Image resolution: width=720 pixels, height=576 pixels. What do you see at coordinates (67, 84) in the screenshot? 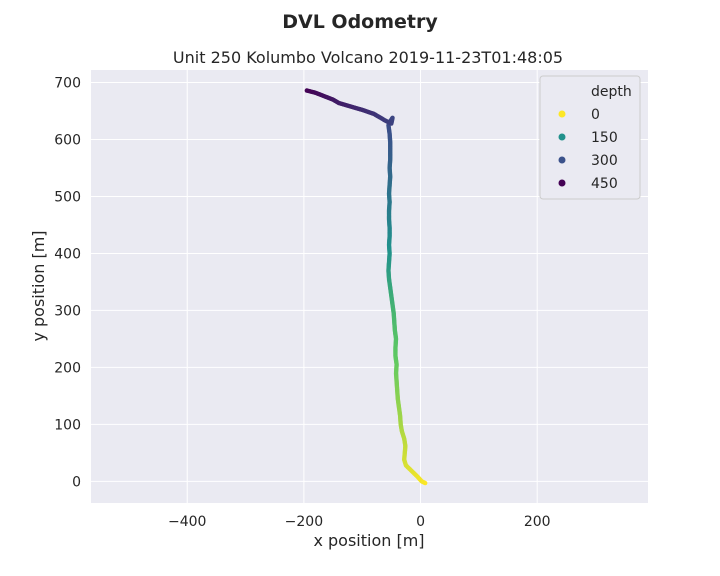
I see `y-tick-label: 700` at bounding box center [67, 84].